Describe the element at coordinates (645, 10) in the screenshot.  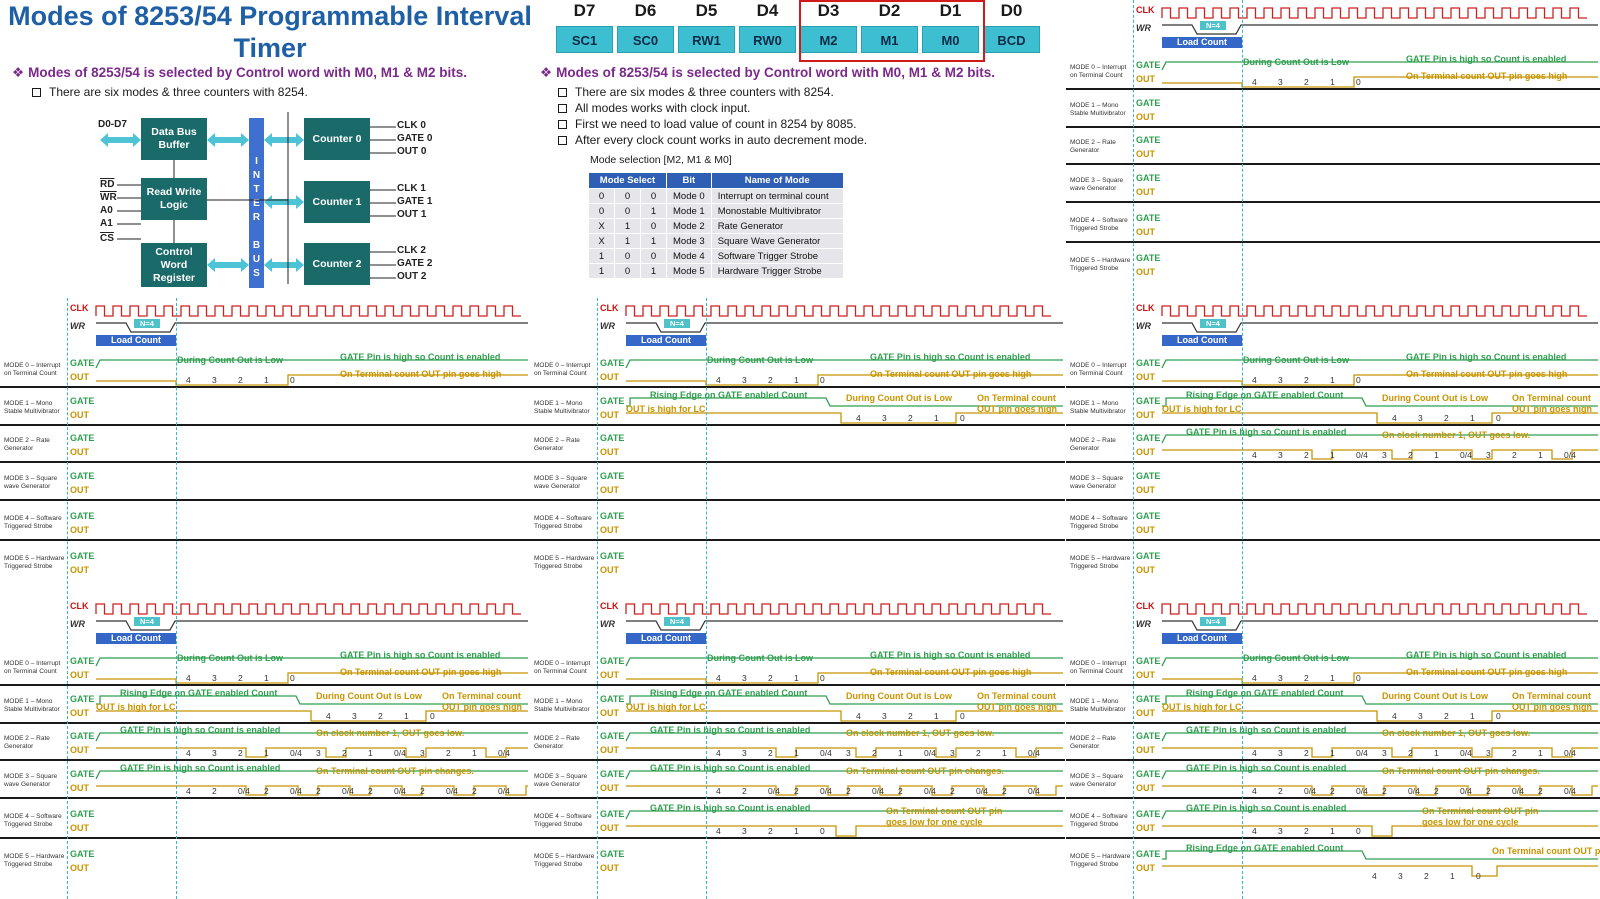
I see `bit-position-label: D6` at that location.